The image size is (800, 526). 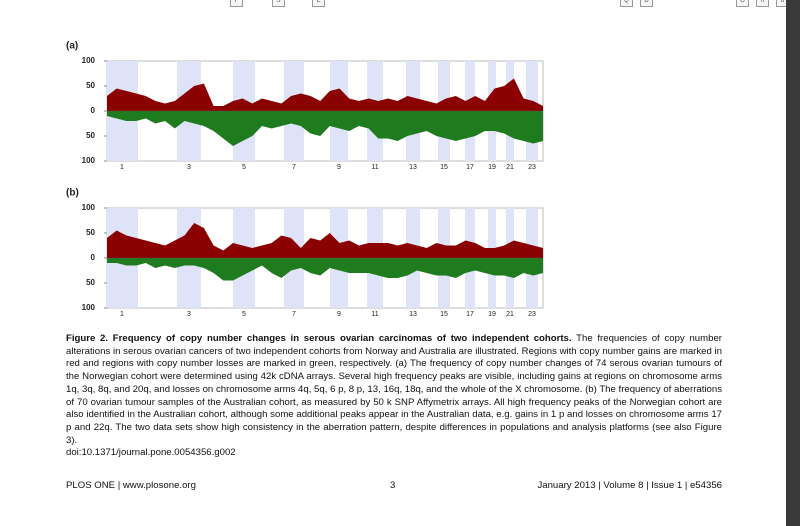 What do you see at coordinates (626, 3) in the screenshot?
I see `toolbar-button: Q` at bounding box center [626, 3].